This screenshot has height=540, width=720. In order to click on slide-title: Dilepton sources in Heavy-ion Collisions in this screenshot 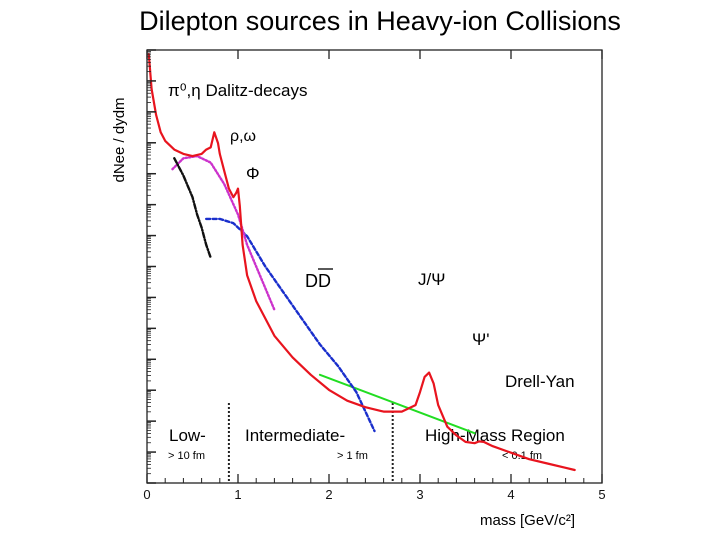, I will do `click(380, 21)`.